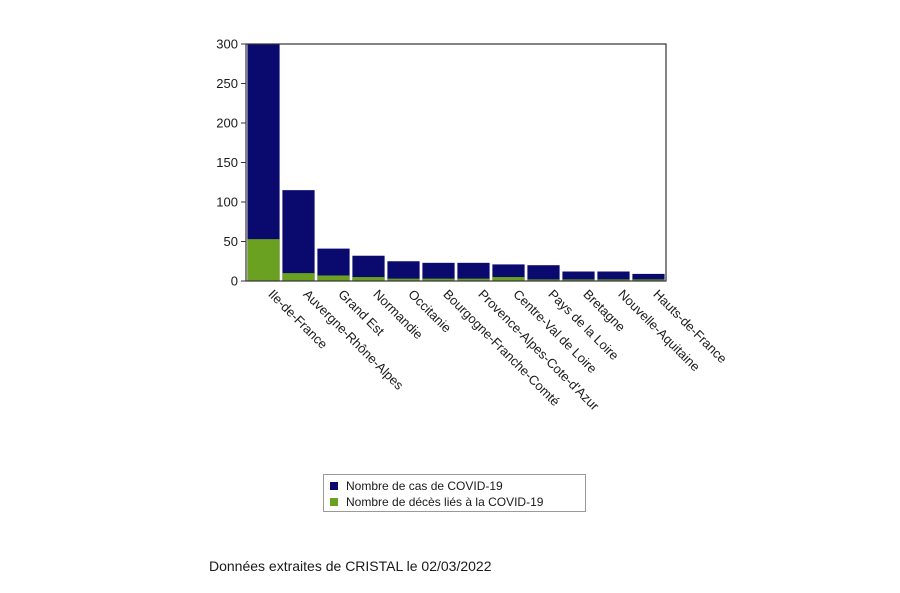 This screenshot has height=593, width=900. Describe the element at coordinates (334, 486) in the screenshot. I see `legend-swatch-cases` at that location.